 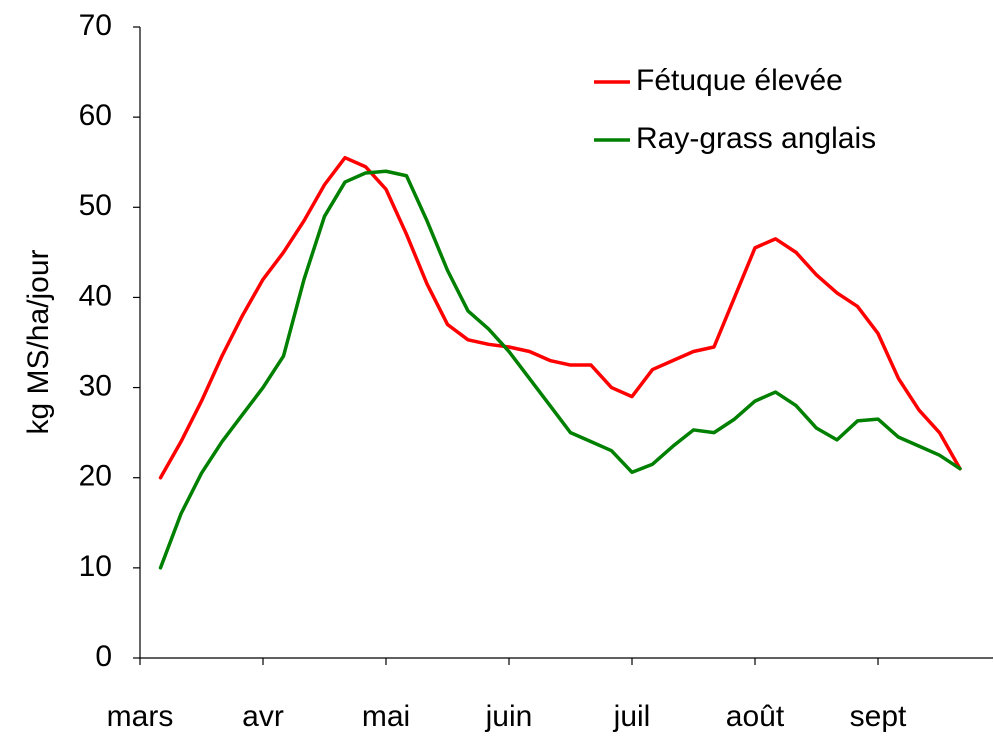 I want to click on x-tick-label: sept, so click(x=878, y=716).